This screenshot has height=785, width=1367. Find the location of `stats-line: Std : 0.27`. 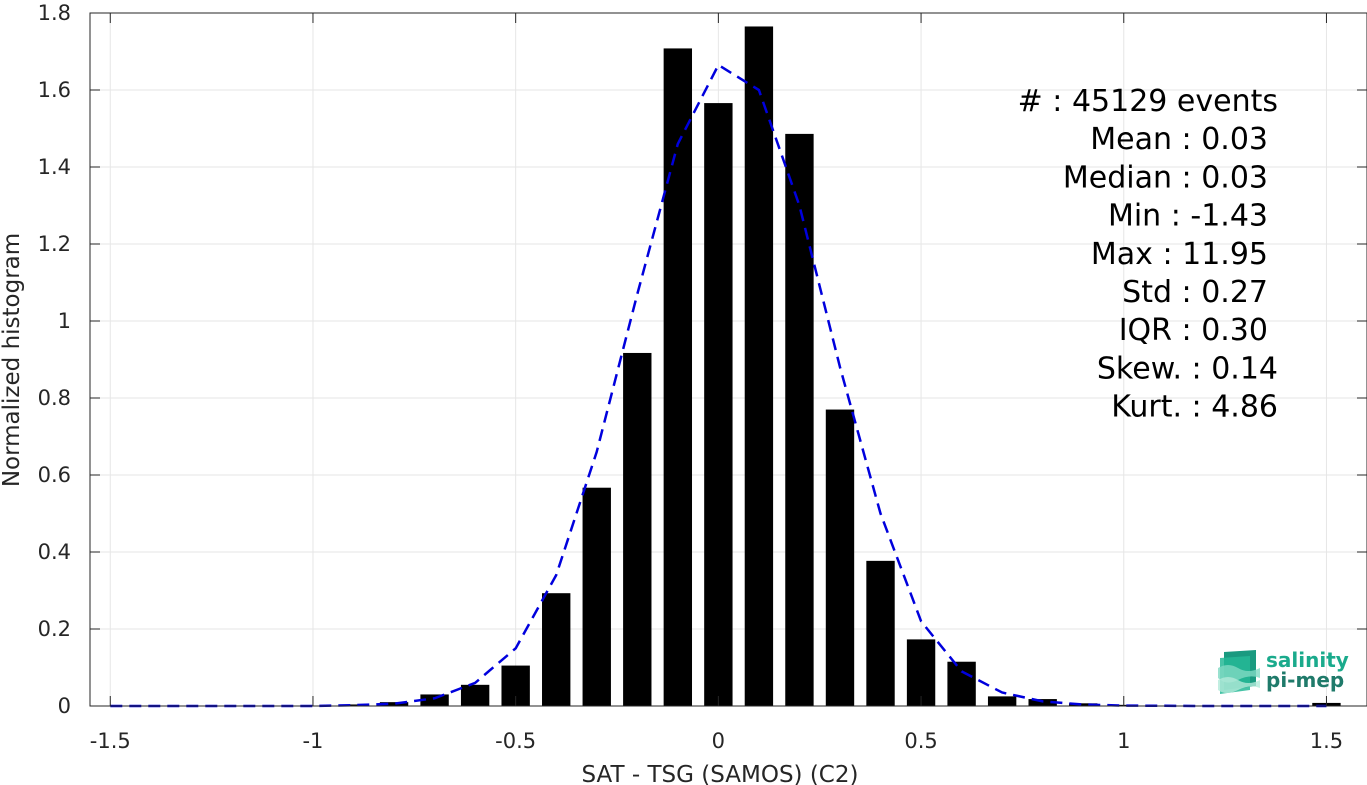

stats-line: Std : 0.27 is located at coordinates (1195, 292).